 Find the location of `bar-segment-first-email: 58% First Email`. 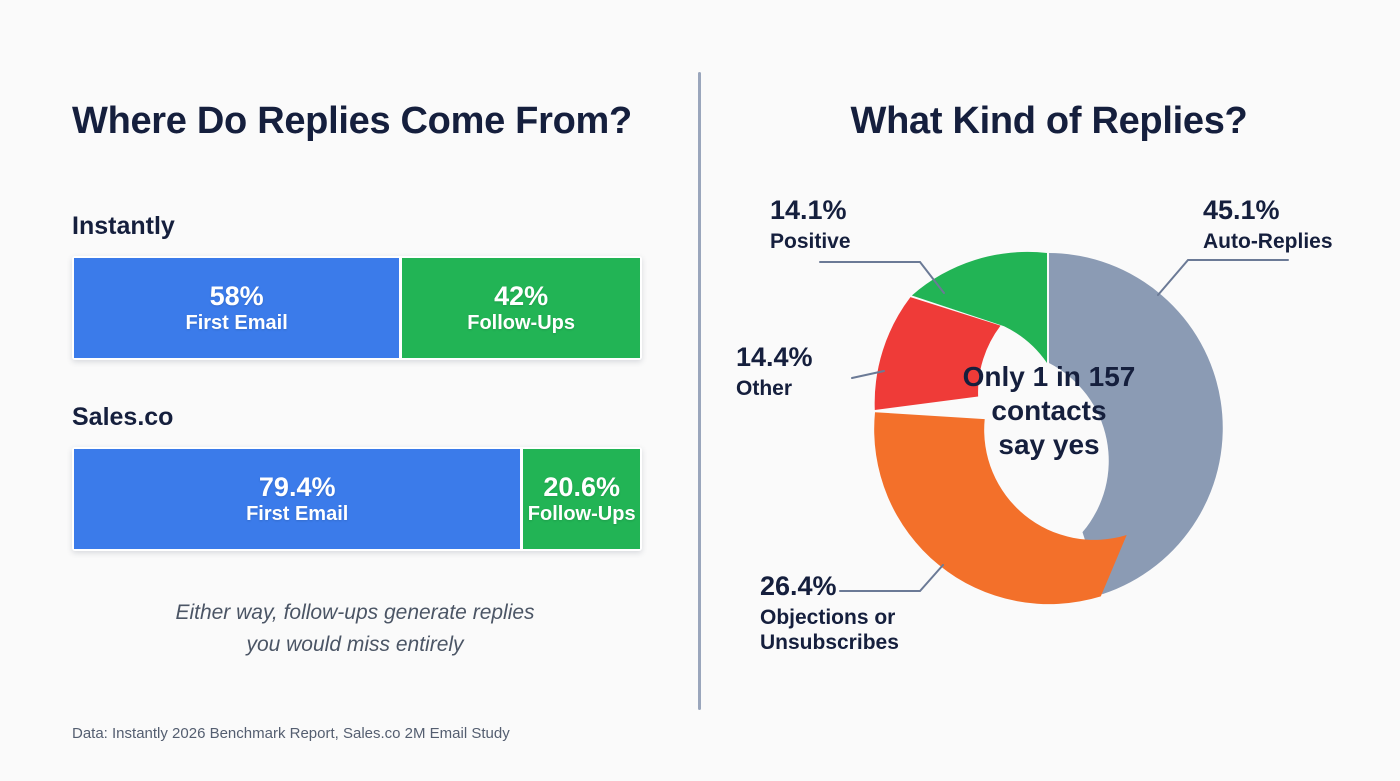

bar-segment-first-email: 58% First Email is located at coordinates (238, 308).